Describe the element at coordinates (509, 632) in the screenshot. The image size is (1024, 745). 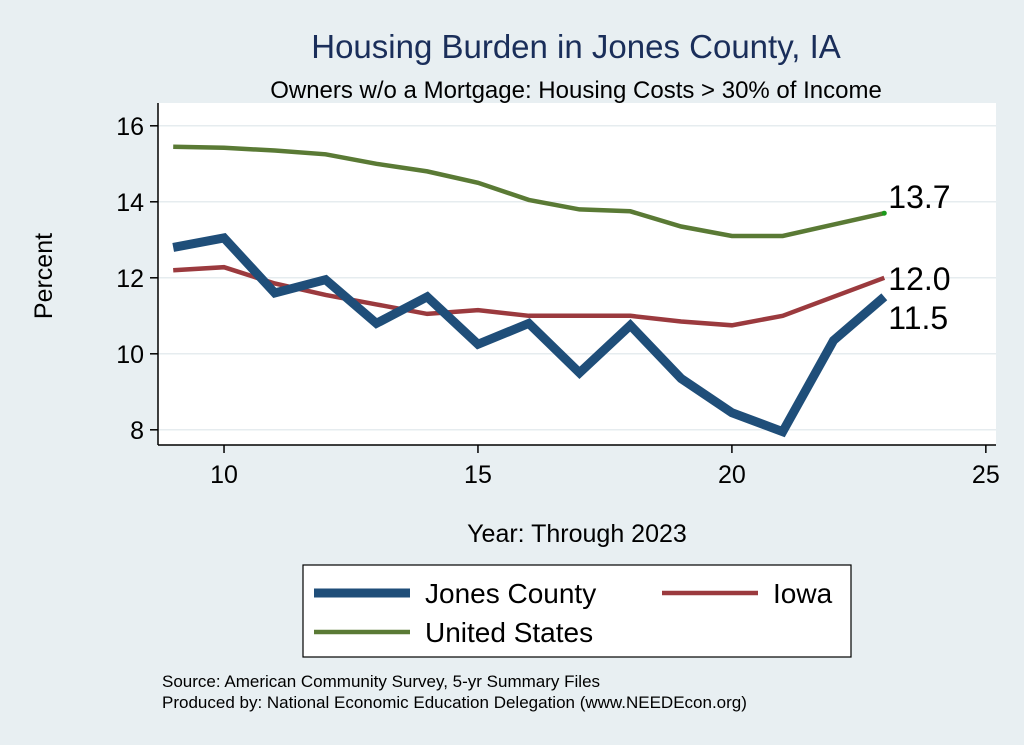
I see `legend-label-united-states: United States` at that location.